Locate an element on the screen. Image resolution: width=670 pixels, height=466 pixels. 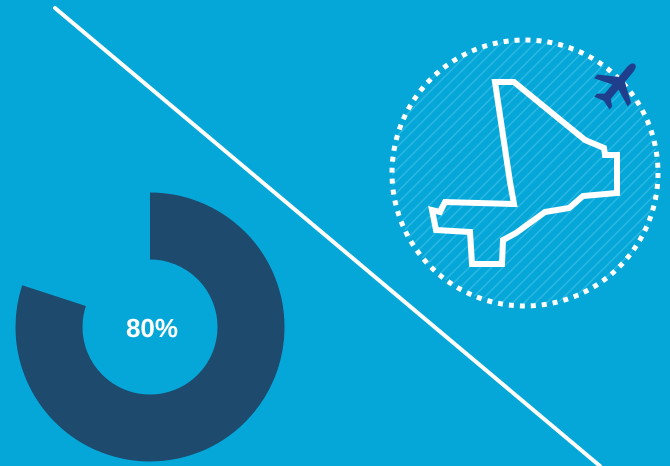
progress-percent-label: 80% is located at coordinates (152, 328).